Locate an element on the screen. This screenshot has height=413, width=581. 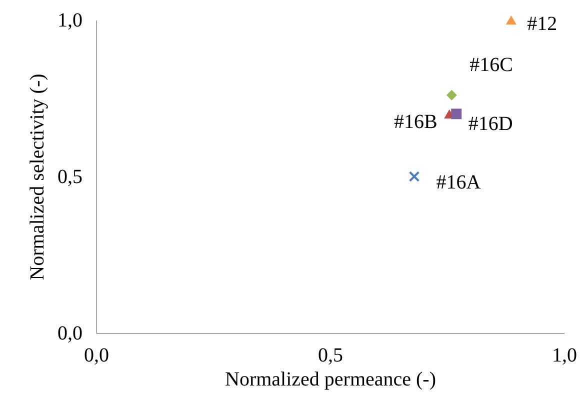
y-tick-label: 0,5 is located at coordinates (70, 177).